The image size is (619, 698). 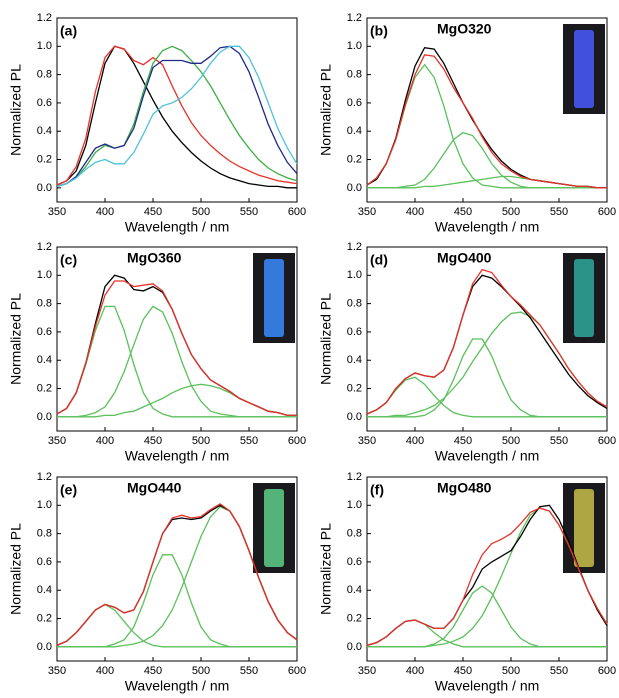 I want to click on panel-label: (b), so click(x=379, y=31).